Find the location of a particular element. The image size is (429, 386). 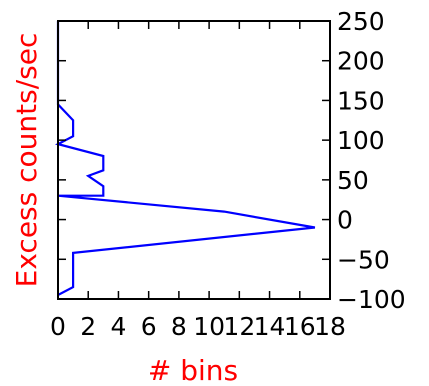

y-tick-label: 100 is located at coordinates (361, 140).